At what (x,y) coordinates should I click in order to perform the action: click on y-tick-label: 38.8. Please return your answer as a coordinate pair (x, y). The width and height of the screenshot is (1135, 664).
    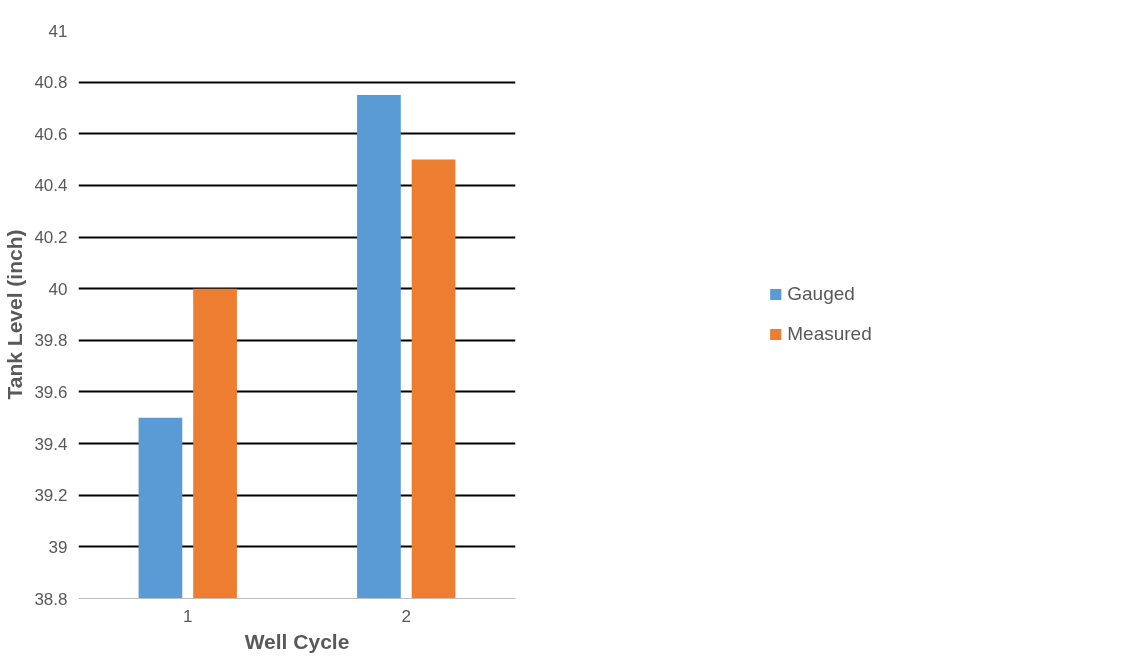
    Looking at the image, I should click on (51, 599).